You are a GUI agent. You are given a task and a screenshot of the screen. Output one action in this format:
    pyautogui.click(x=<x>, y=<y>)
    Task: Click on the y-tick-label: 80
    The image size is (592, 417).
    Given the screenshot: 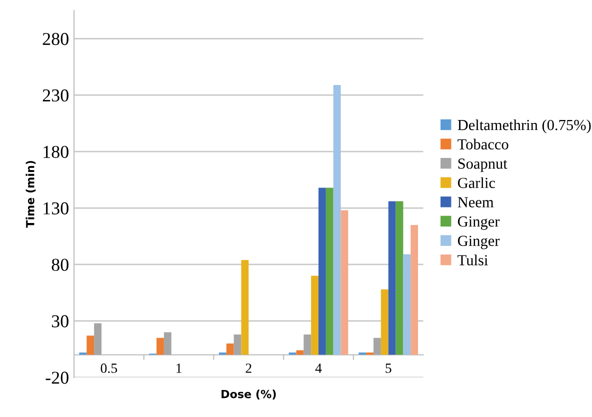 What is the action you would take?
    pyautogui.click(x=60, y=264)
    